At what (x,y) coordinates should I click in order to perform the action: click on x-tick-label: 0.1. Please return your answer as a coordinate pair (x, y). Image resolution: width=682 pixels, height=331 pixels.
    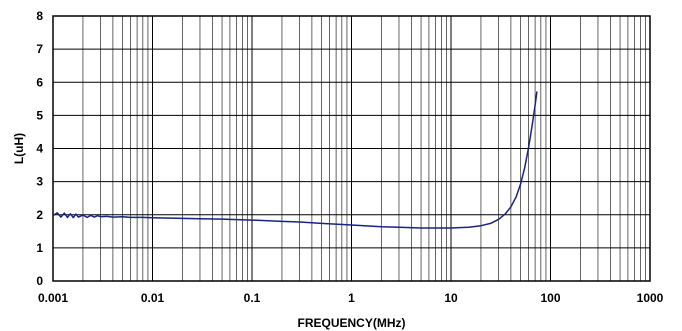
    Looking at the image, I should click on (252, 298).